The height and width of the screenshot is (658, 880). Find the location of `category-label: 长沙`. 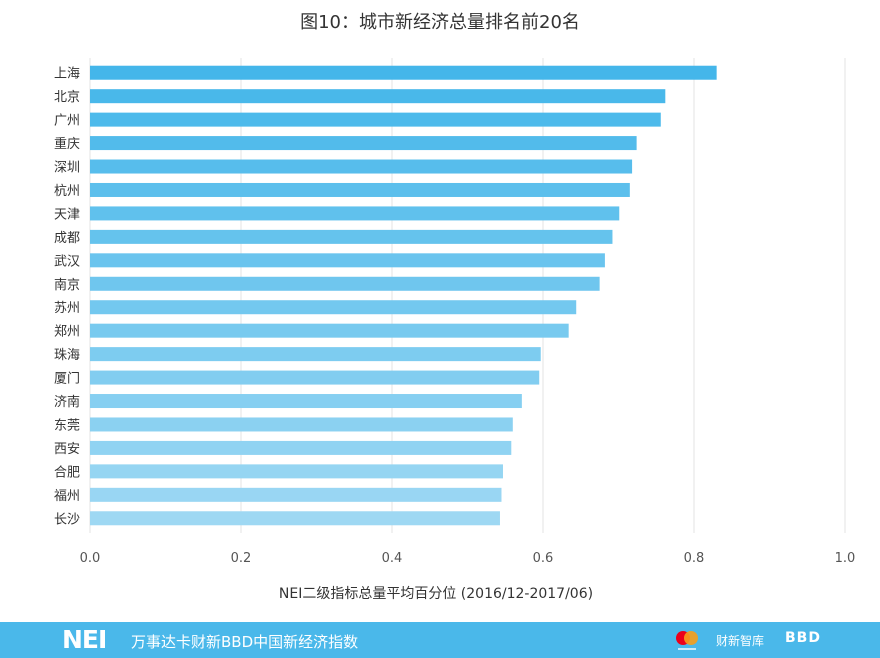

category-label: 长沙 is located at coordinates (67, 519).